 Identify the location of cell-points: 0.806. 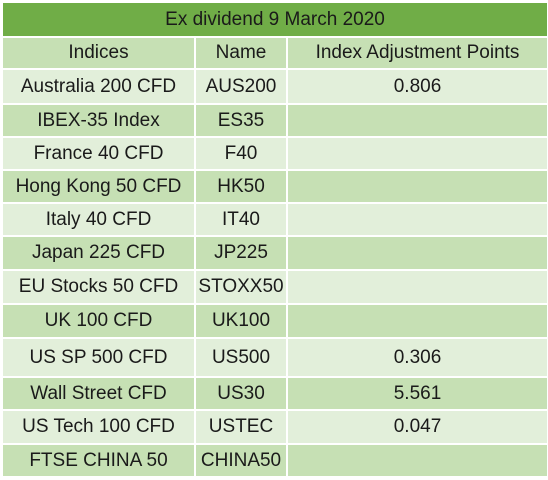
(416, 86).